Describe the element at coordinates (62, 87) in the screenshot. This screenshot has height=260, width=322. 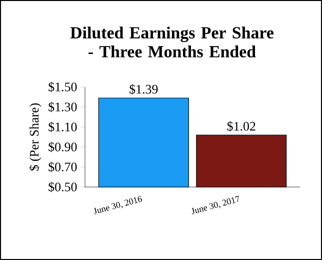
I see `y-tick-label: $1.50` at that location.